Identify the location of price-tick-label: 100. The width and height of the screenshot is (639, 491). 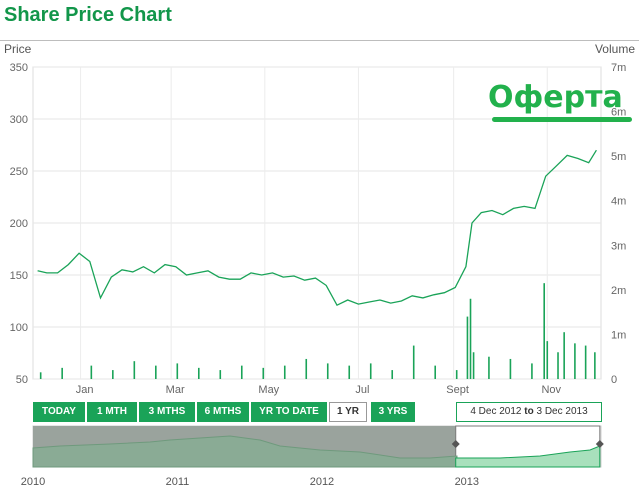
(19, 328).